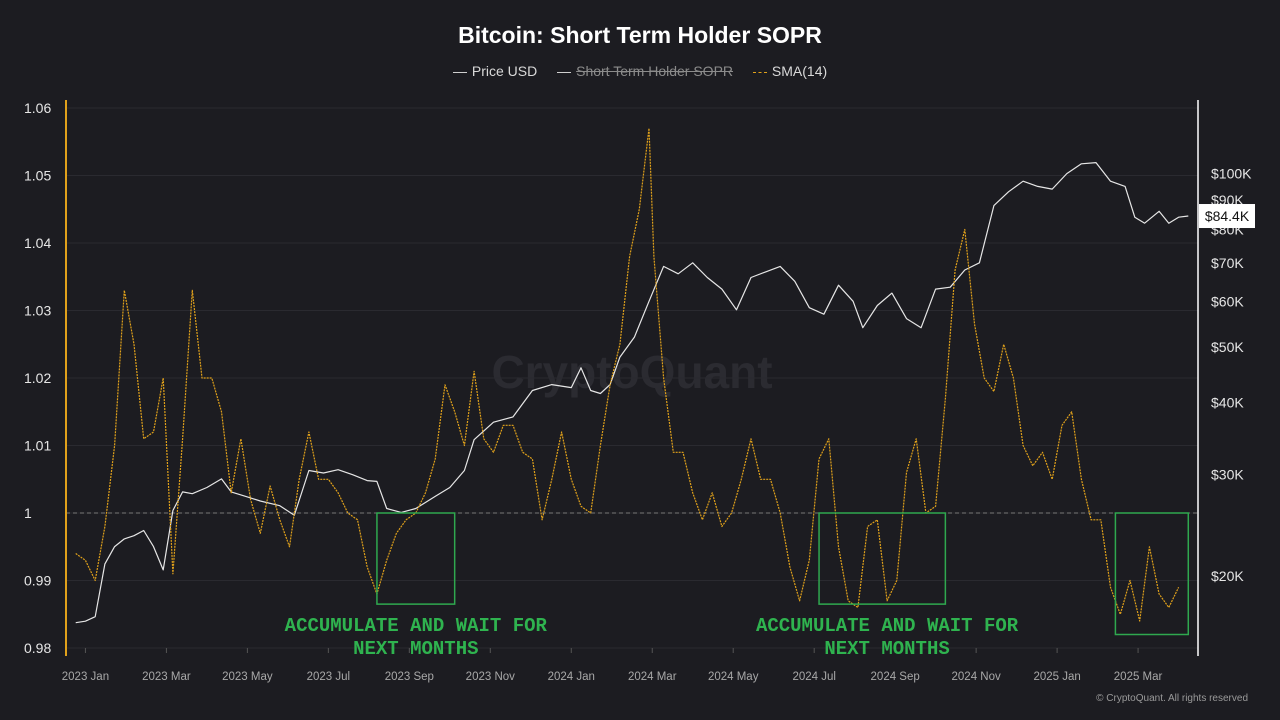  What do you see at coordinates (37, 176) in the screenshot?
I see `y-left-tick-label: 1.05` at bounding box center [37, 176].